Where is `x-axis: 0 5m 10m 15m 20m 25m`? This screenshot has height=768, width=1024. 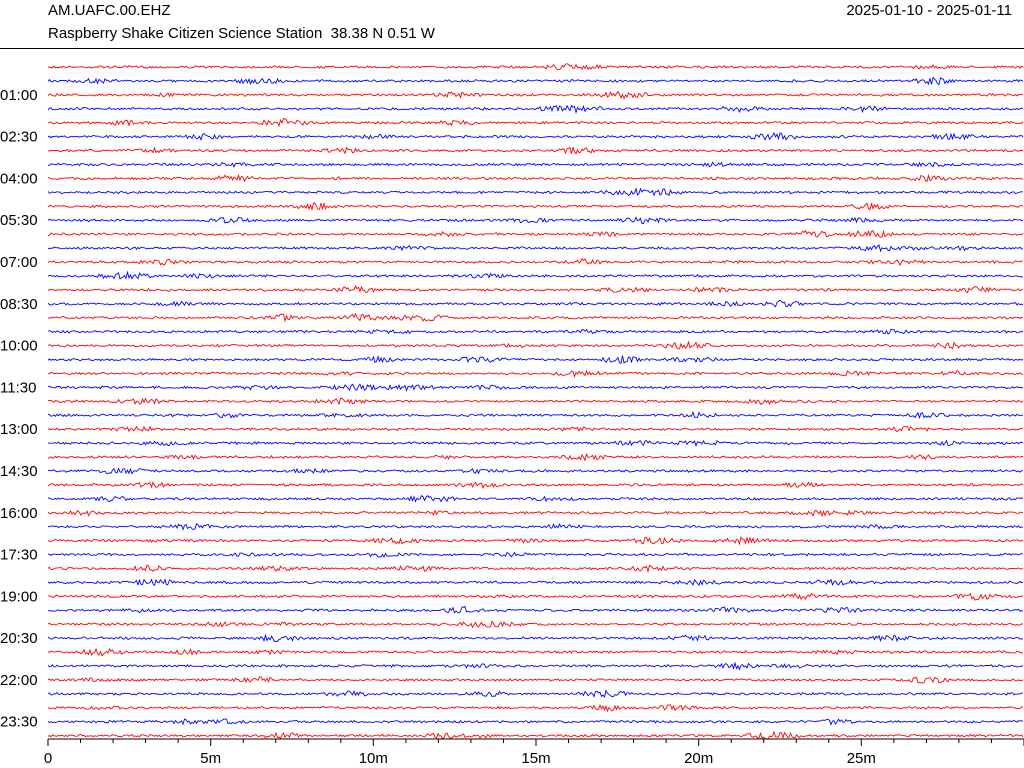
x-axis: 0 5m 10m 15m 20m 25m is located at coordinates (534, 752).